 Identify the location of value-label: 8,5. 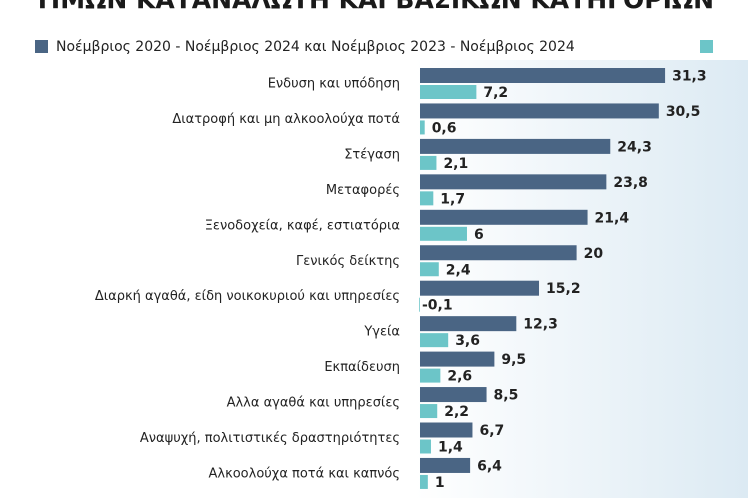
(506, 396).